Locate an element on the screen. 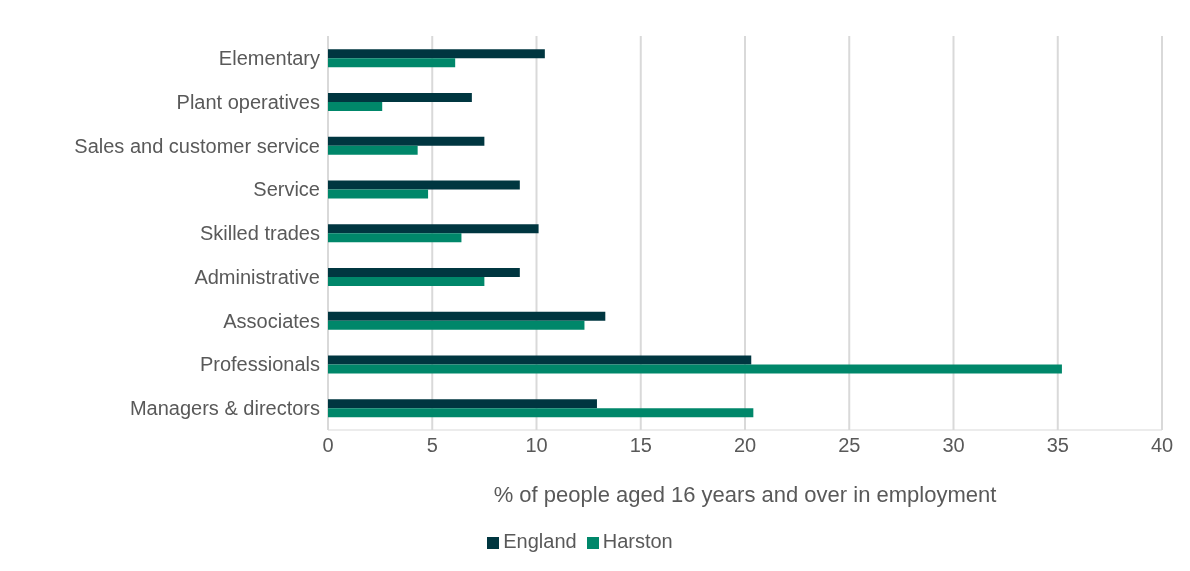 The image size is (1190, 571). x-tick-label: 20 is located at coordinates (745, 445).